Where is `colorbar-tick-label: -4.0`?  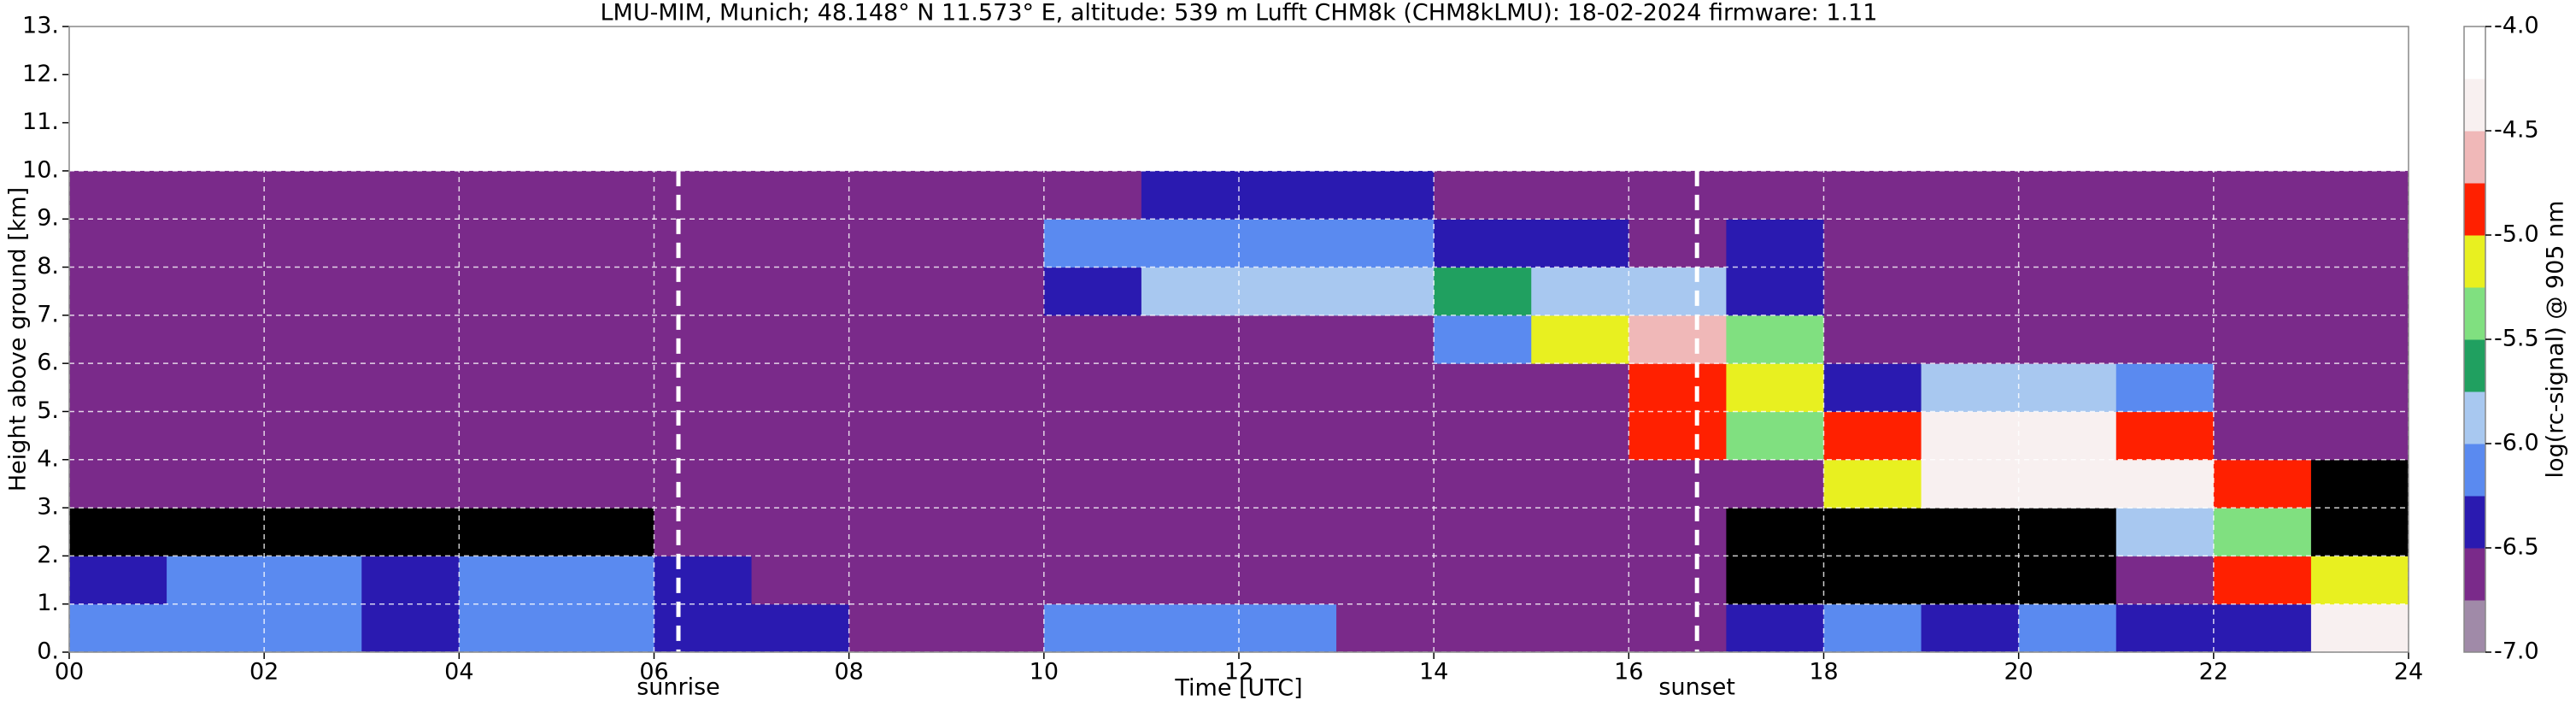 colorbar-tick-label: -4.0 is located at coordinates (2516, 26).